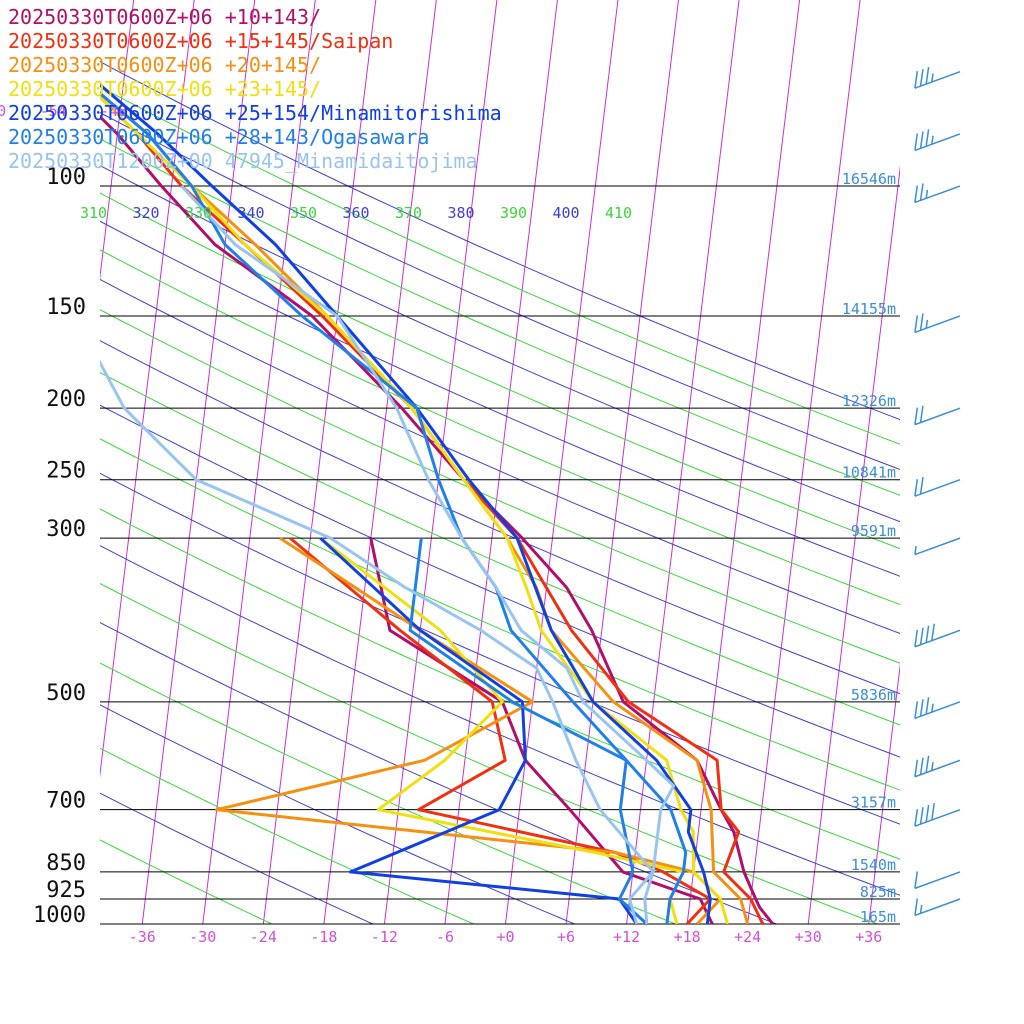  I want to click on legend-entry: 20250330T0600Z+06 +10+143/, so click(164, 17).